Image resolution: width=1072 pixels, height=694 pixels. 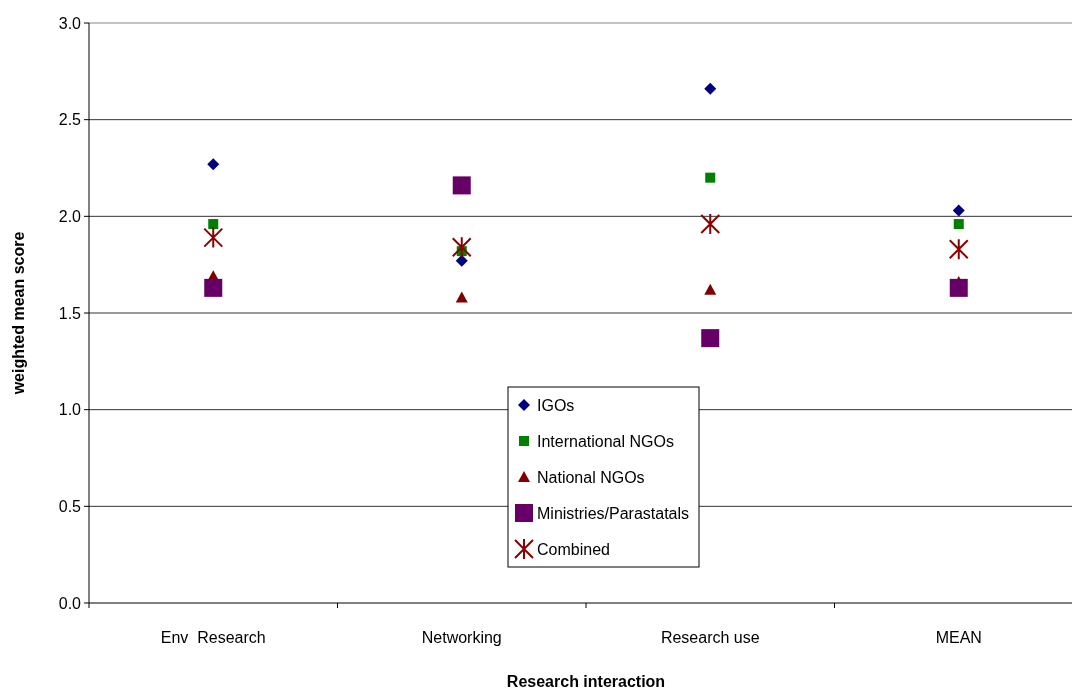 What do you see at coordinates (710, 637) in the screenshot?
I see `x-tick-label: Research use` at bounding box center [710, 637].